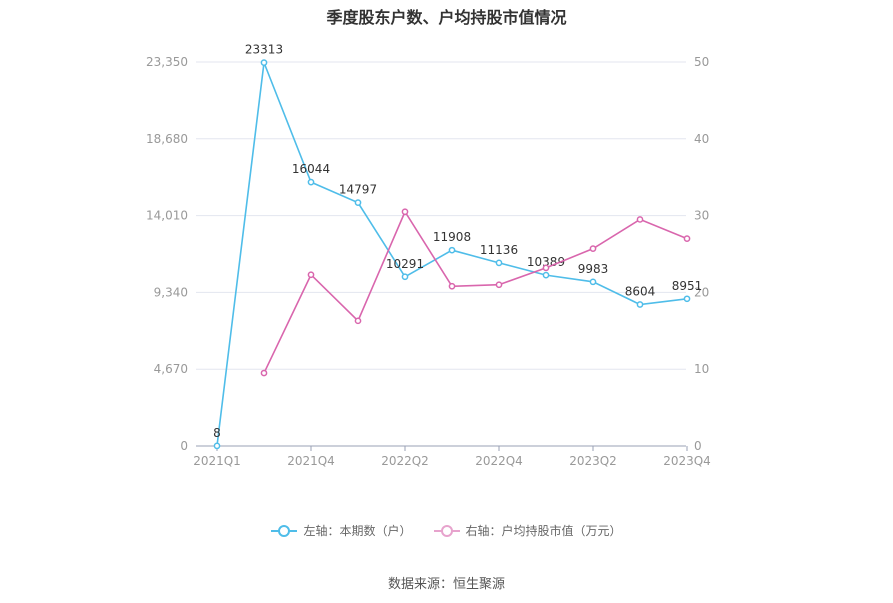  I want to click on data-source: 数据来源：恒生聚源, so click(446, 584).